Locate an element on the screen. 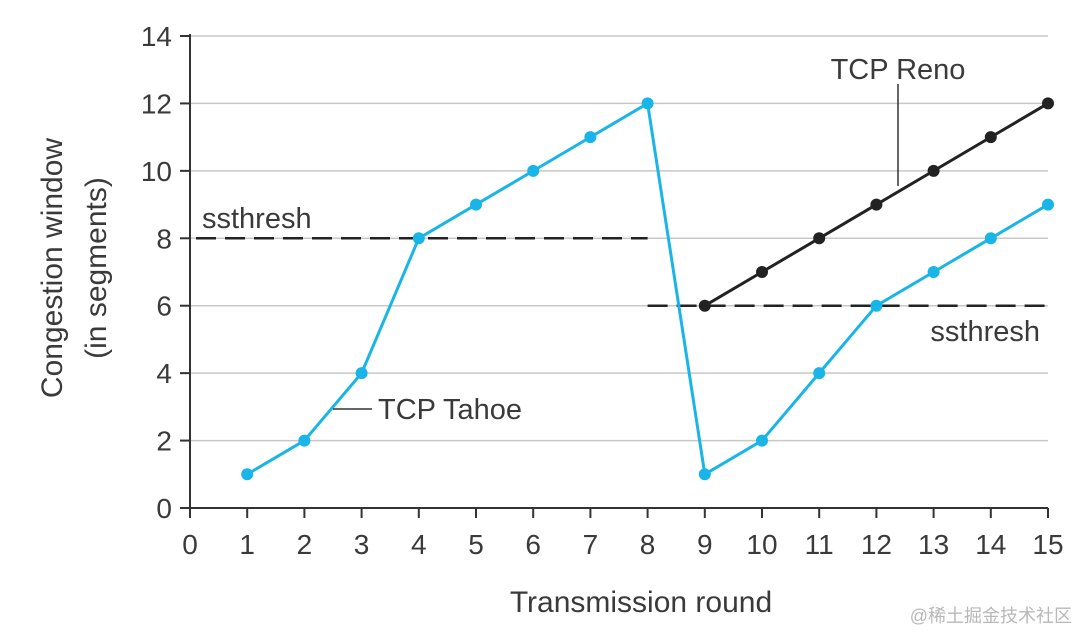 The width and height of the screenshot is (1080, 637). y-tick-label: 8 is located at coordinates (164, 238).